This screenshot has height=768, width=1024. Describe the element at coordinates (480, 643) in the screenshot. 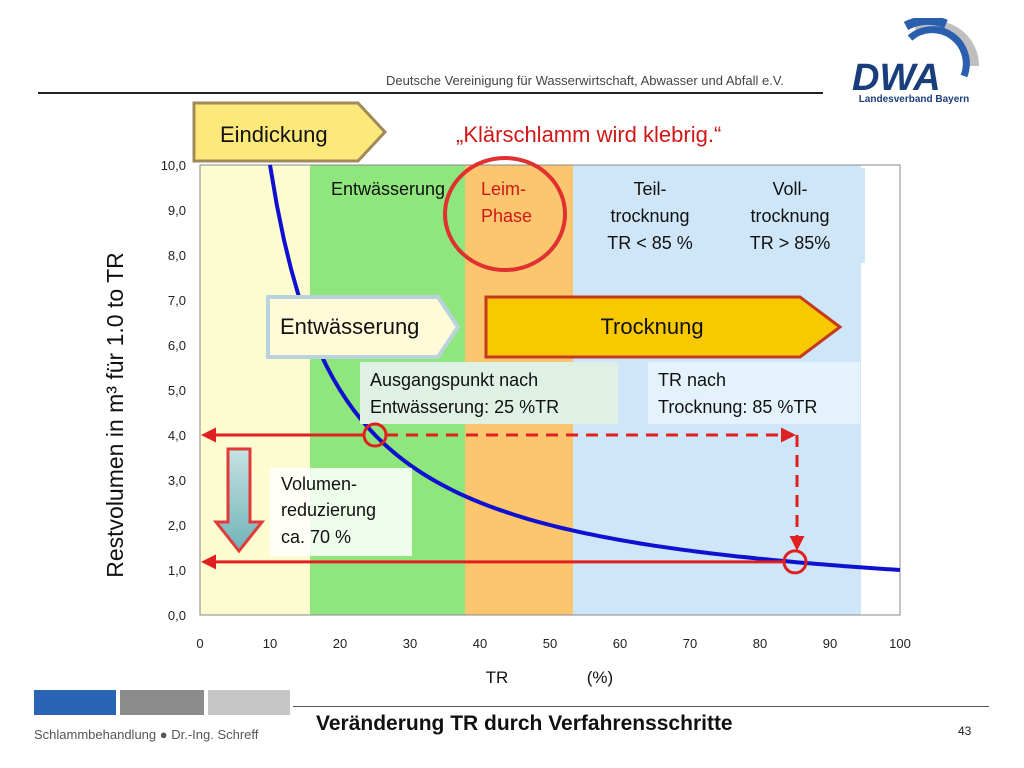

I see `x-tick-label: 40` at that location.